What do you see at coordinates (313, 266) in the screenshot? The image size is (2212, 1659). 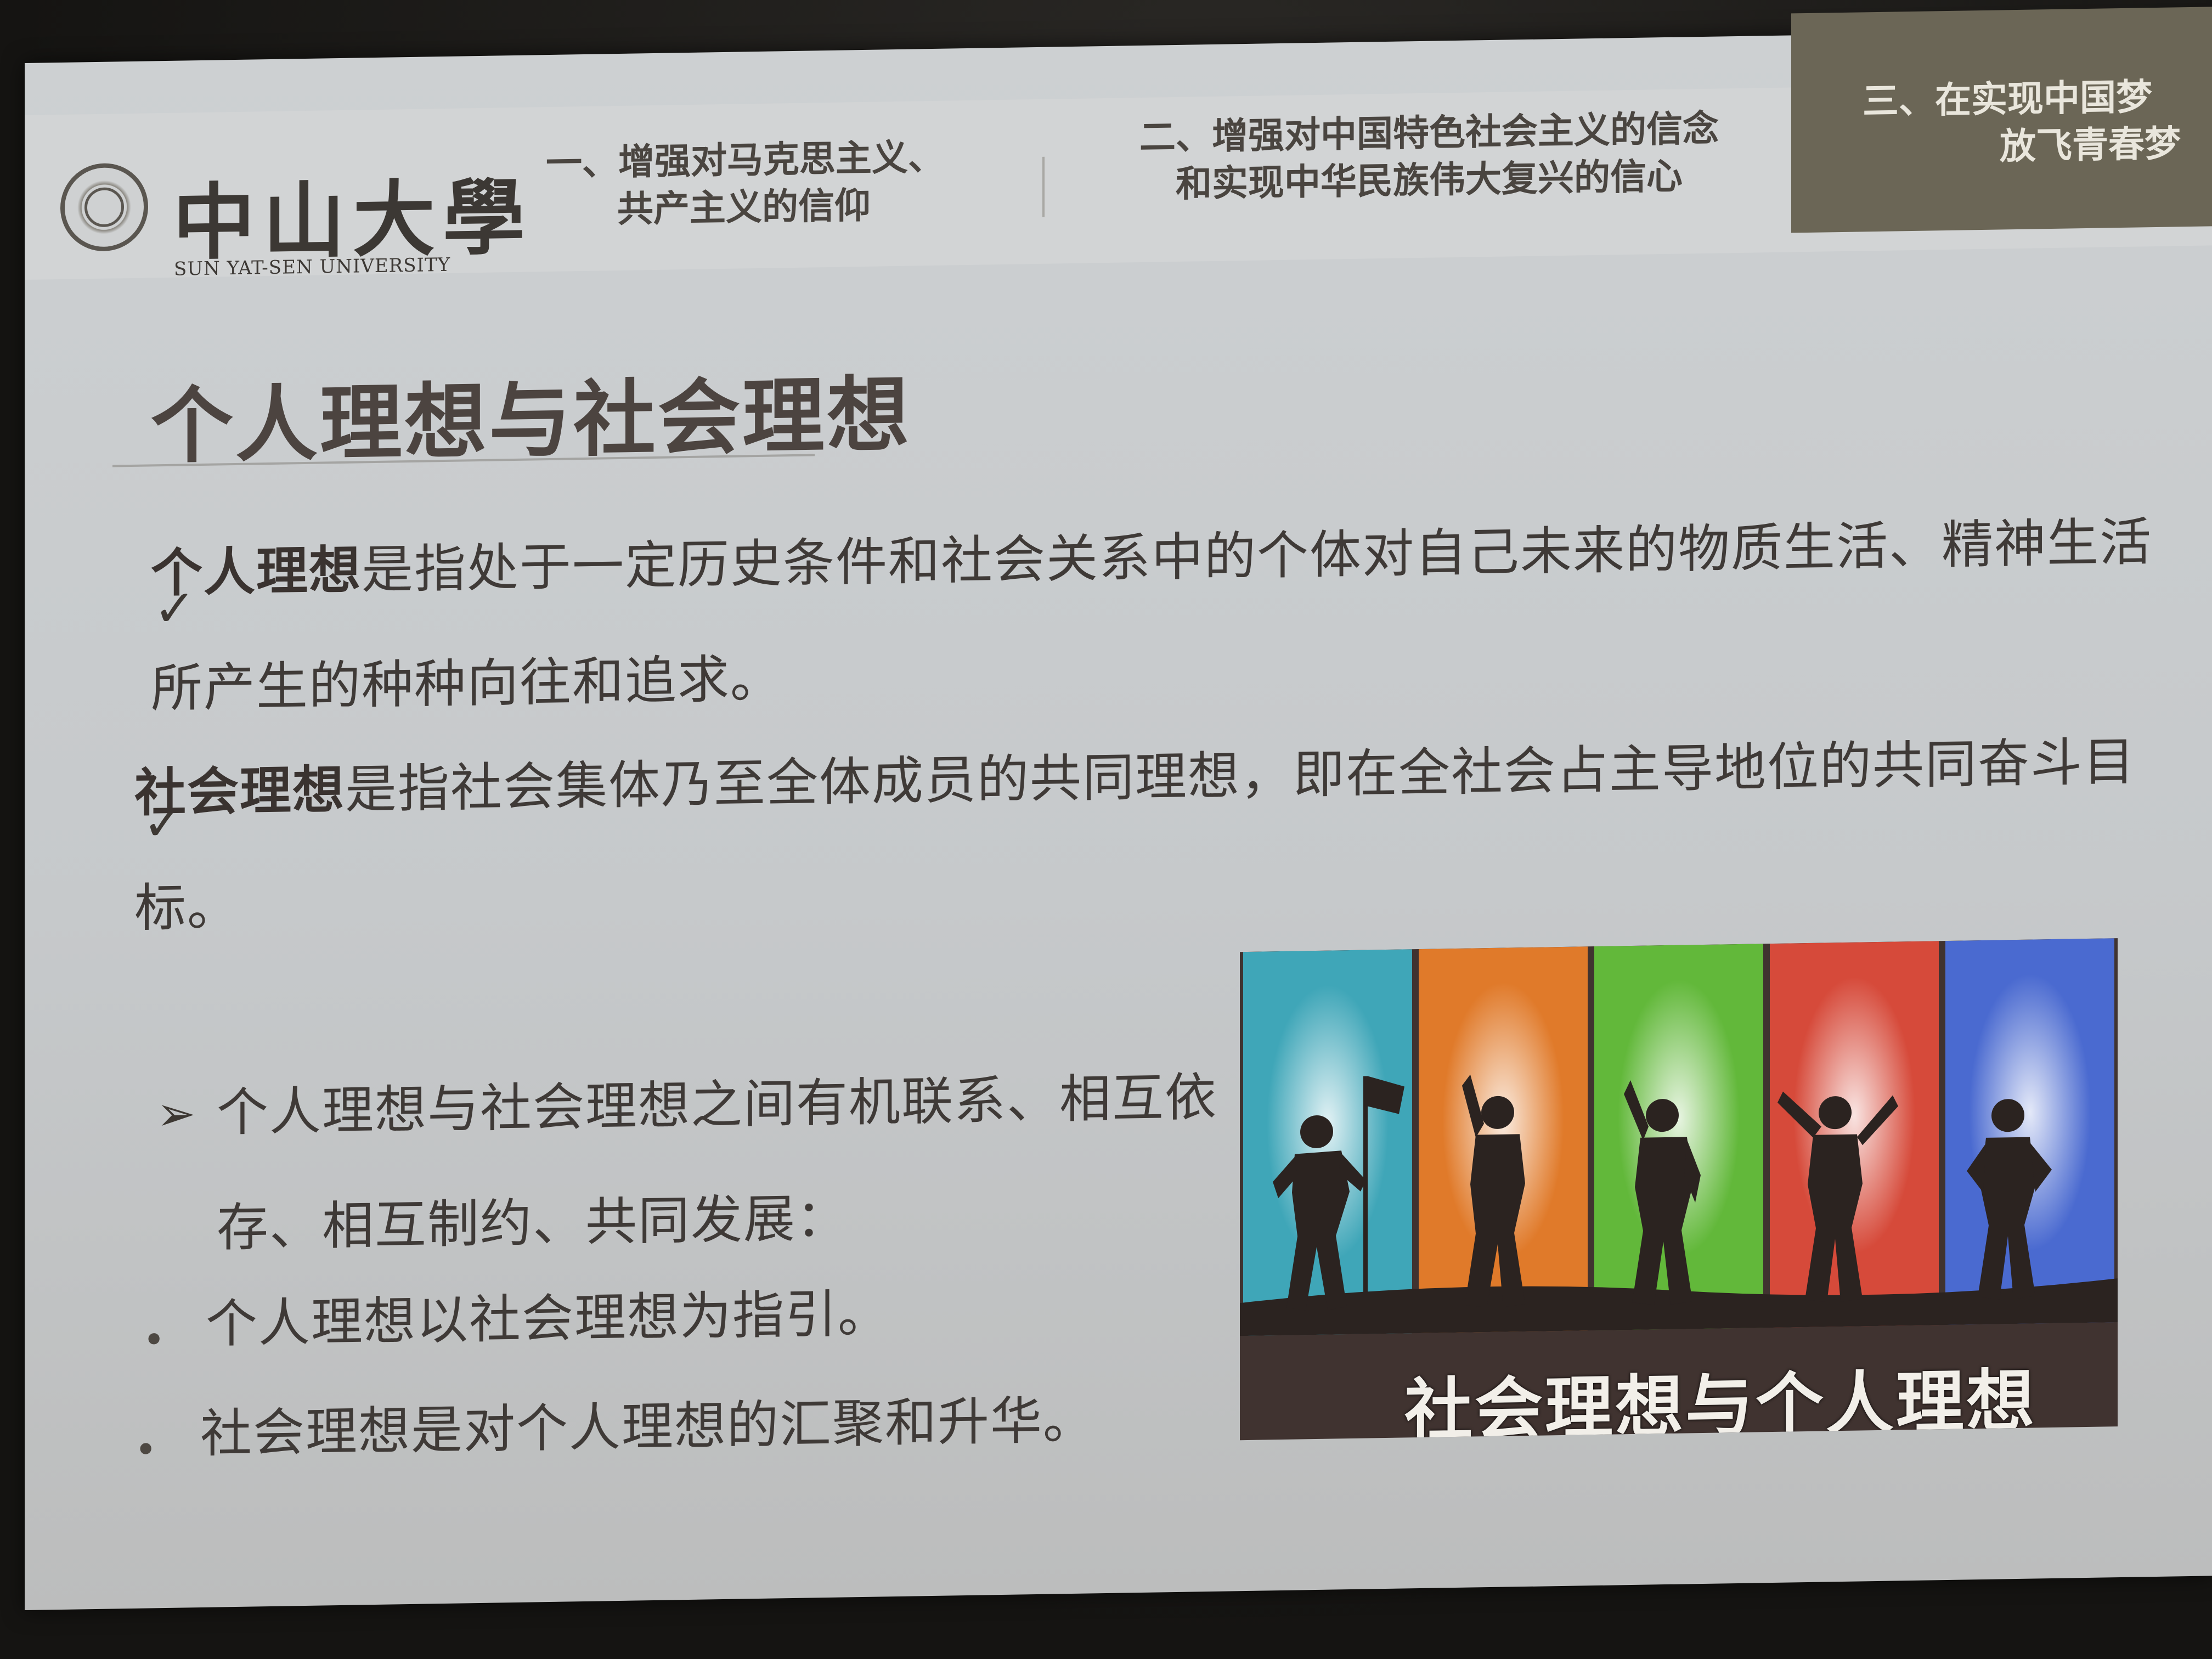 I see `university-name-en: SUN YAT-SEN UNIVERSITY` at bounding box center [313, 266].